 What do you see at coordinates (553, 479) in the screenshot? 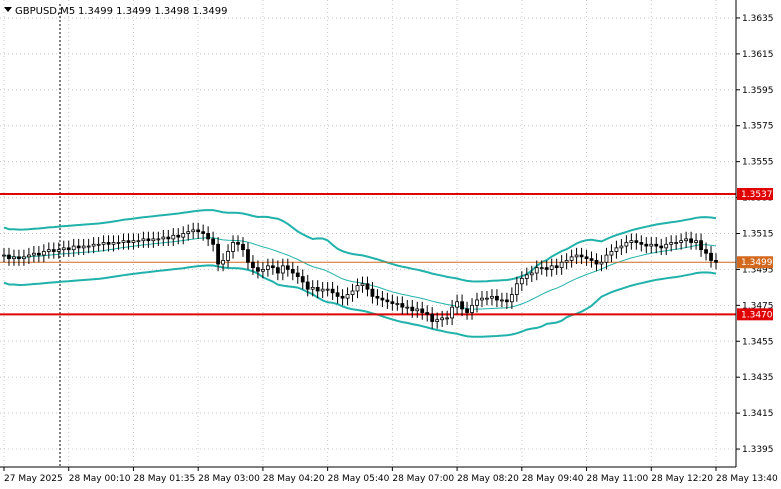
I see `time-tick-label: 28 May 09:40` at bounding box center [553, 479].